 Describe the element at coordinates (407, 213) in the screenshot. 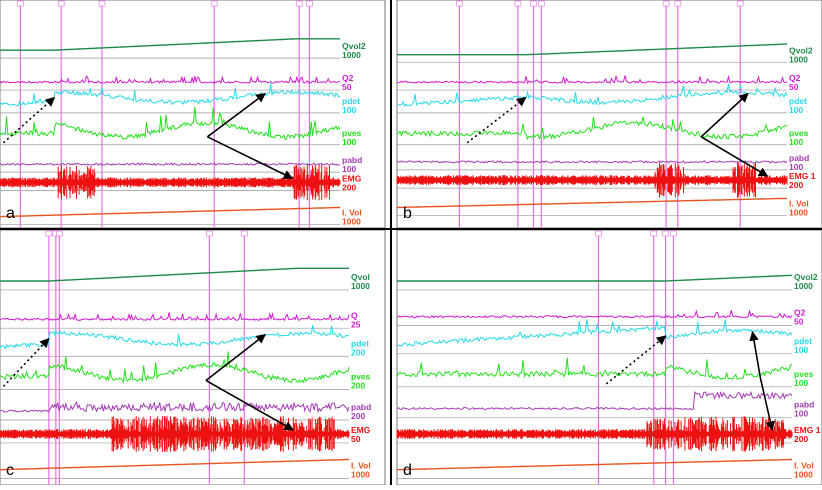

I see `panel-label: b` at that location.